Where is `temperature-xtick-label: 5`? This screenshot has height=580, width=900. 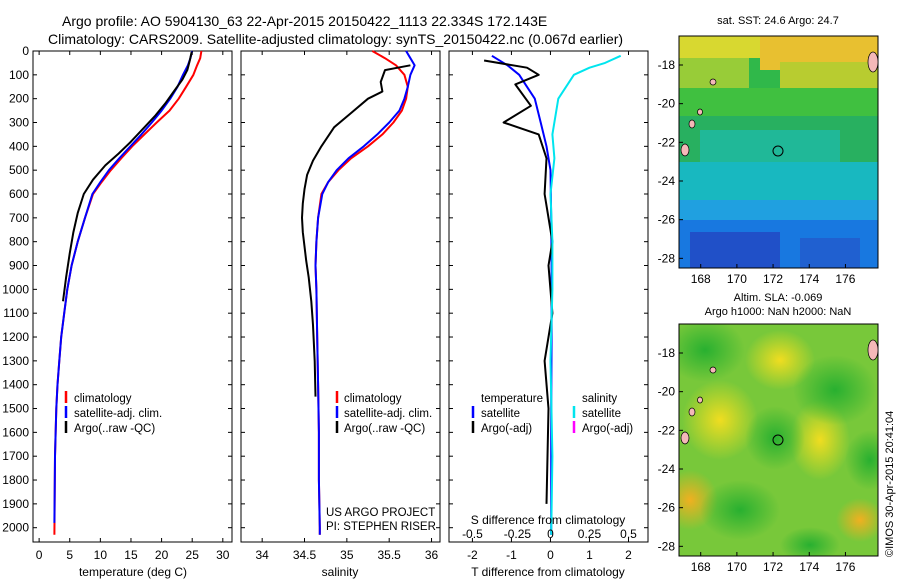
temperature-xtick-label: 5 is located at coordinates (69, 555).